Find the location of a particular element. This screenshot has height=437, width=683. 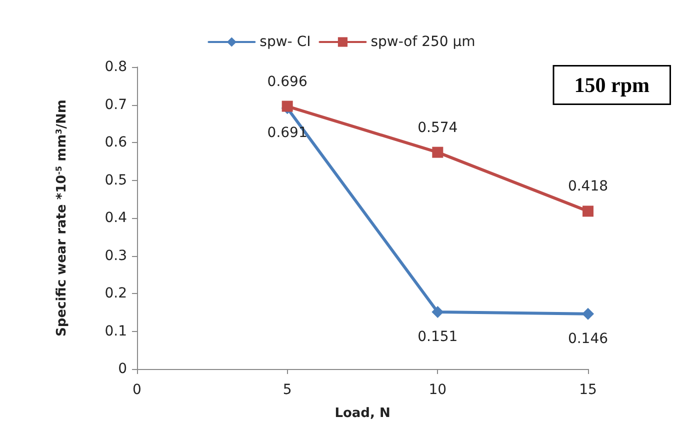

x-tick-label: 10 is located at coordinates (437, 390).